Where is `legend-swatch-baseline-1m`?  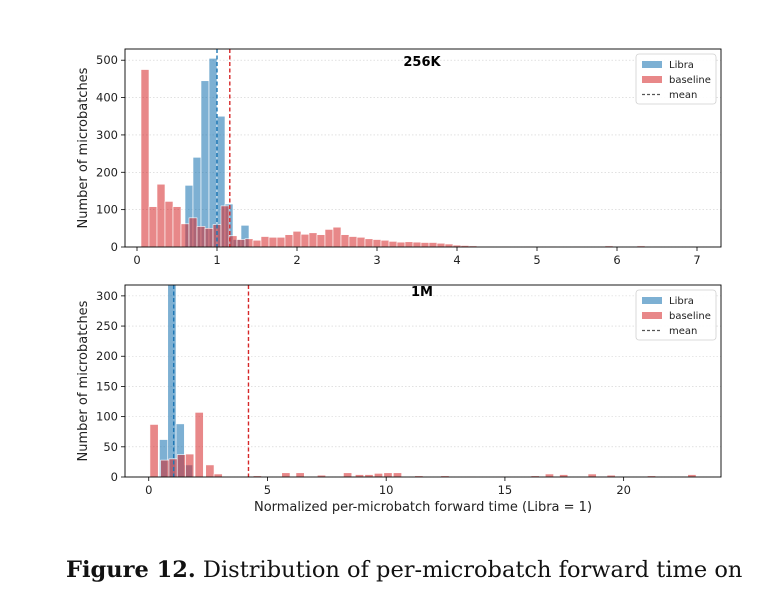
legend-swatch-baseline-1m is located at coordinates (652, 315).